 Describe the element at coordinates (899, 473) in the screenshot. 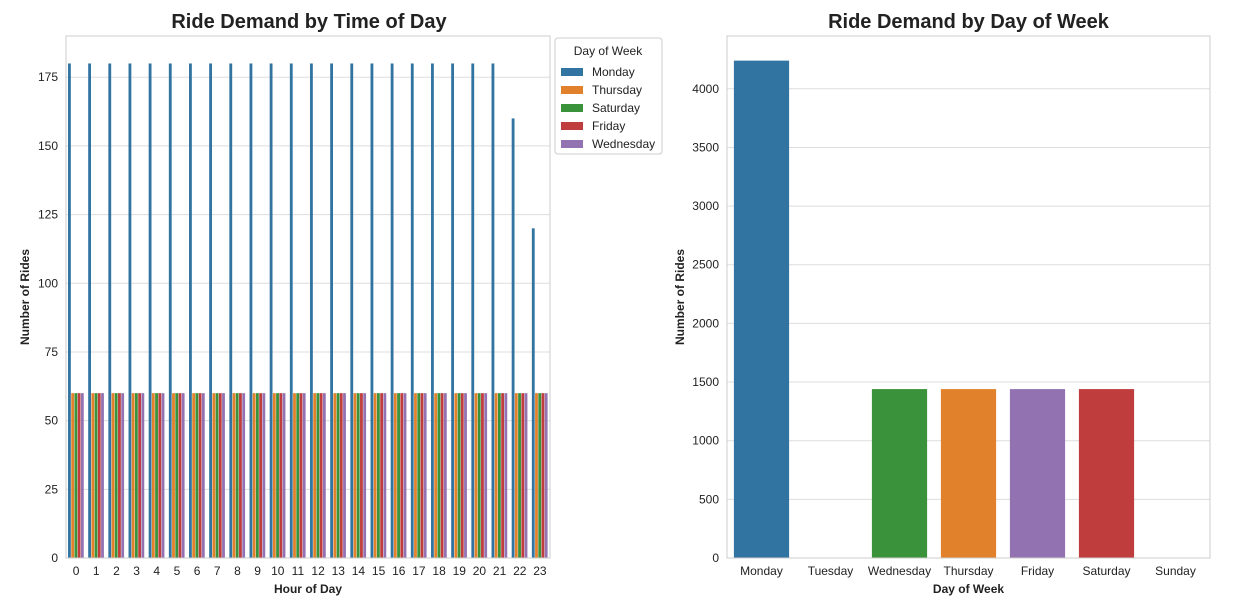

I see `bar-wednesday` at that location.